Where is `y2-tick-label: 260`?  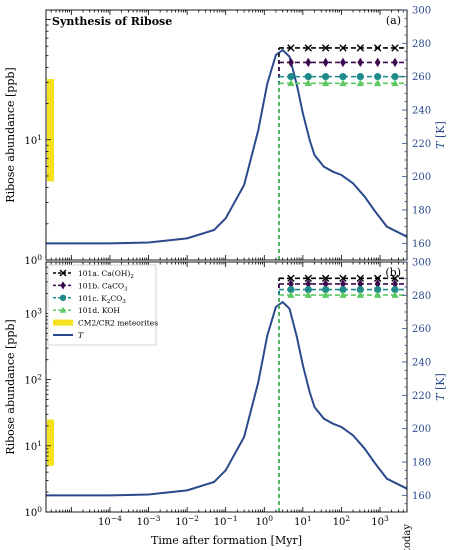 y2-tick-label: 260 is located at coordinates (421, 77).